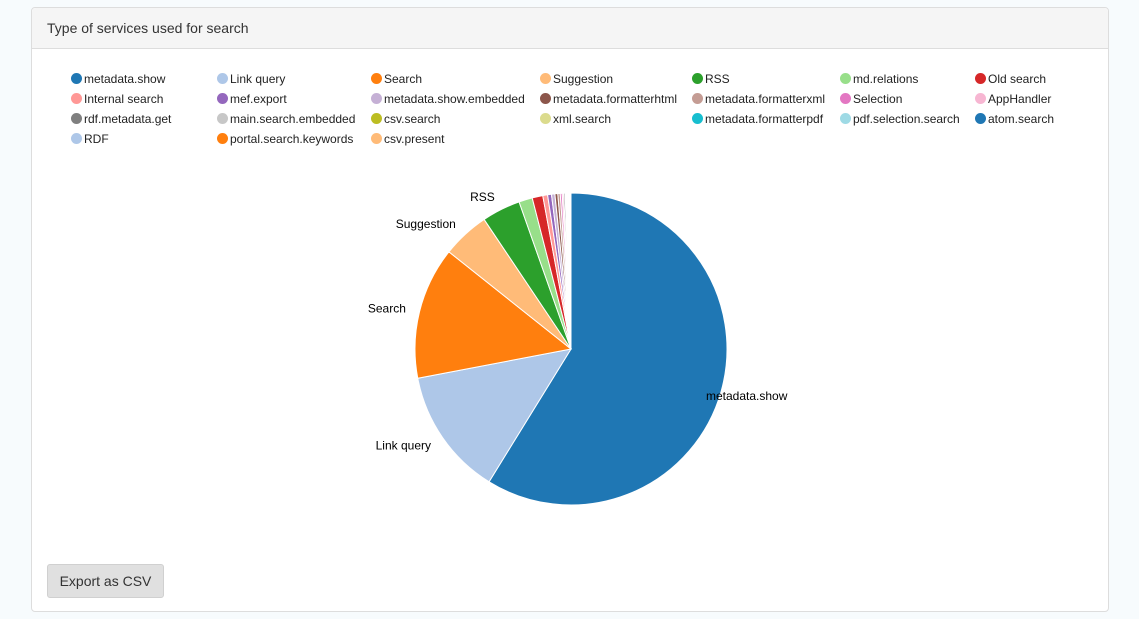 The width and height of the screenshot is (1139, 619). I want to click on legend-item-csv-present: csv.present, so click(407, 139).